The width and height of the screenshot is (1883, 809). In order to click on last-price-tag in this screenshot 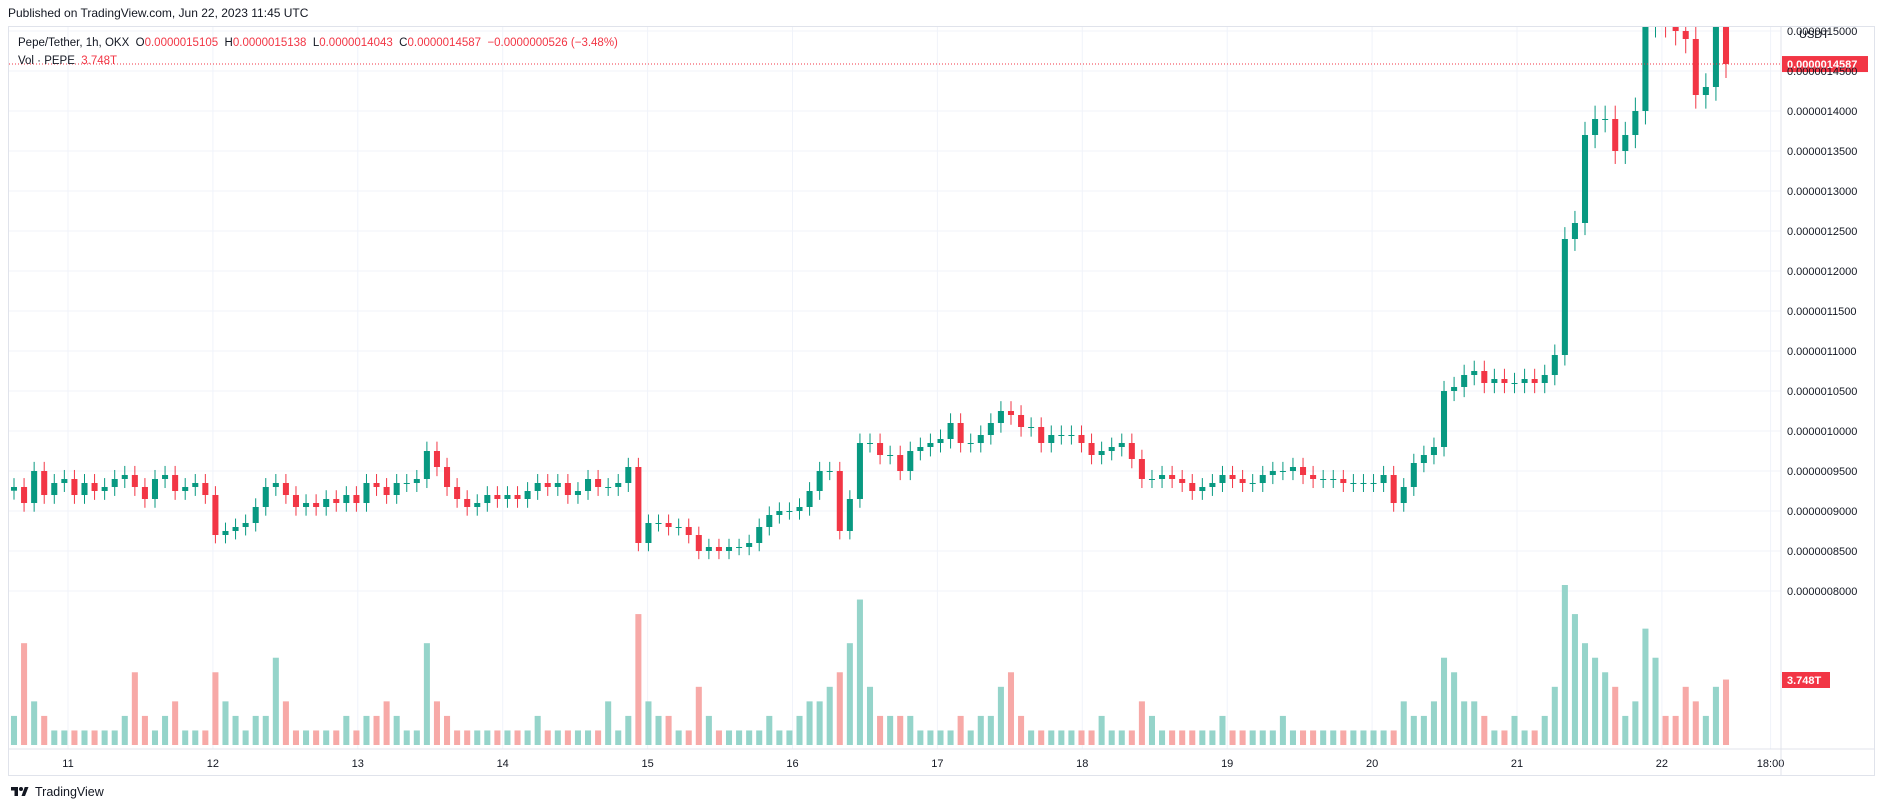, I will do `click(1825, 64)`.